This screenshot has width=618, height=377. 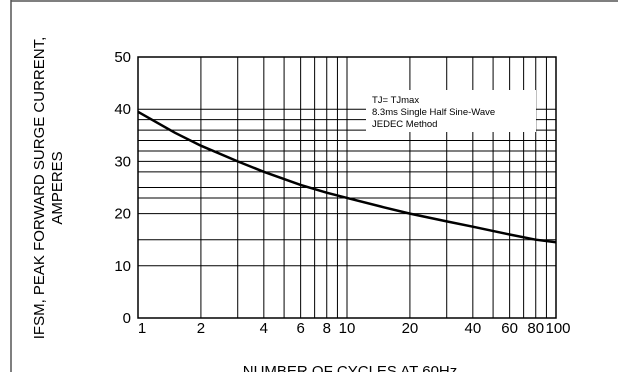 What do you see at coordinates (395, 100) in the screenshot?
I see `annotation-line-1: TJ= TJmax` at bounding box center [395, 100].